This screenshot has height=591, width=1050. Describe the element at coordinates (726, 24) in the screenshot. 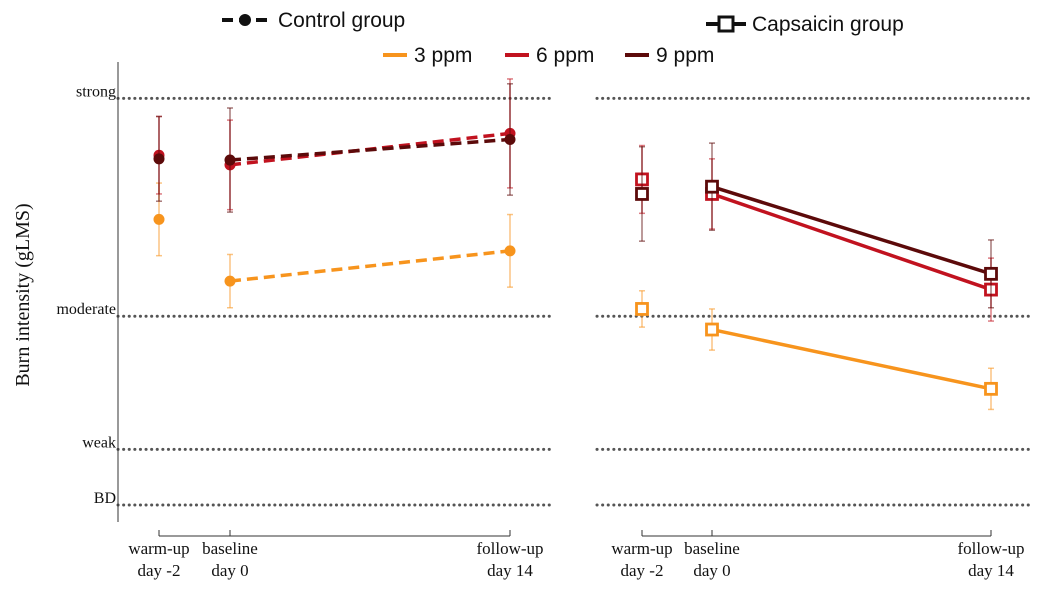

I see `legend-capsaicin-marker` at that location.